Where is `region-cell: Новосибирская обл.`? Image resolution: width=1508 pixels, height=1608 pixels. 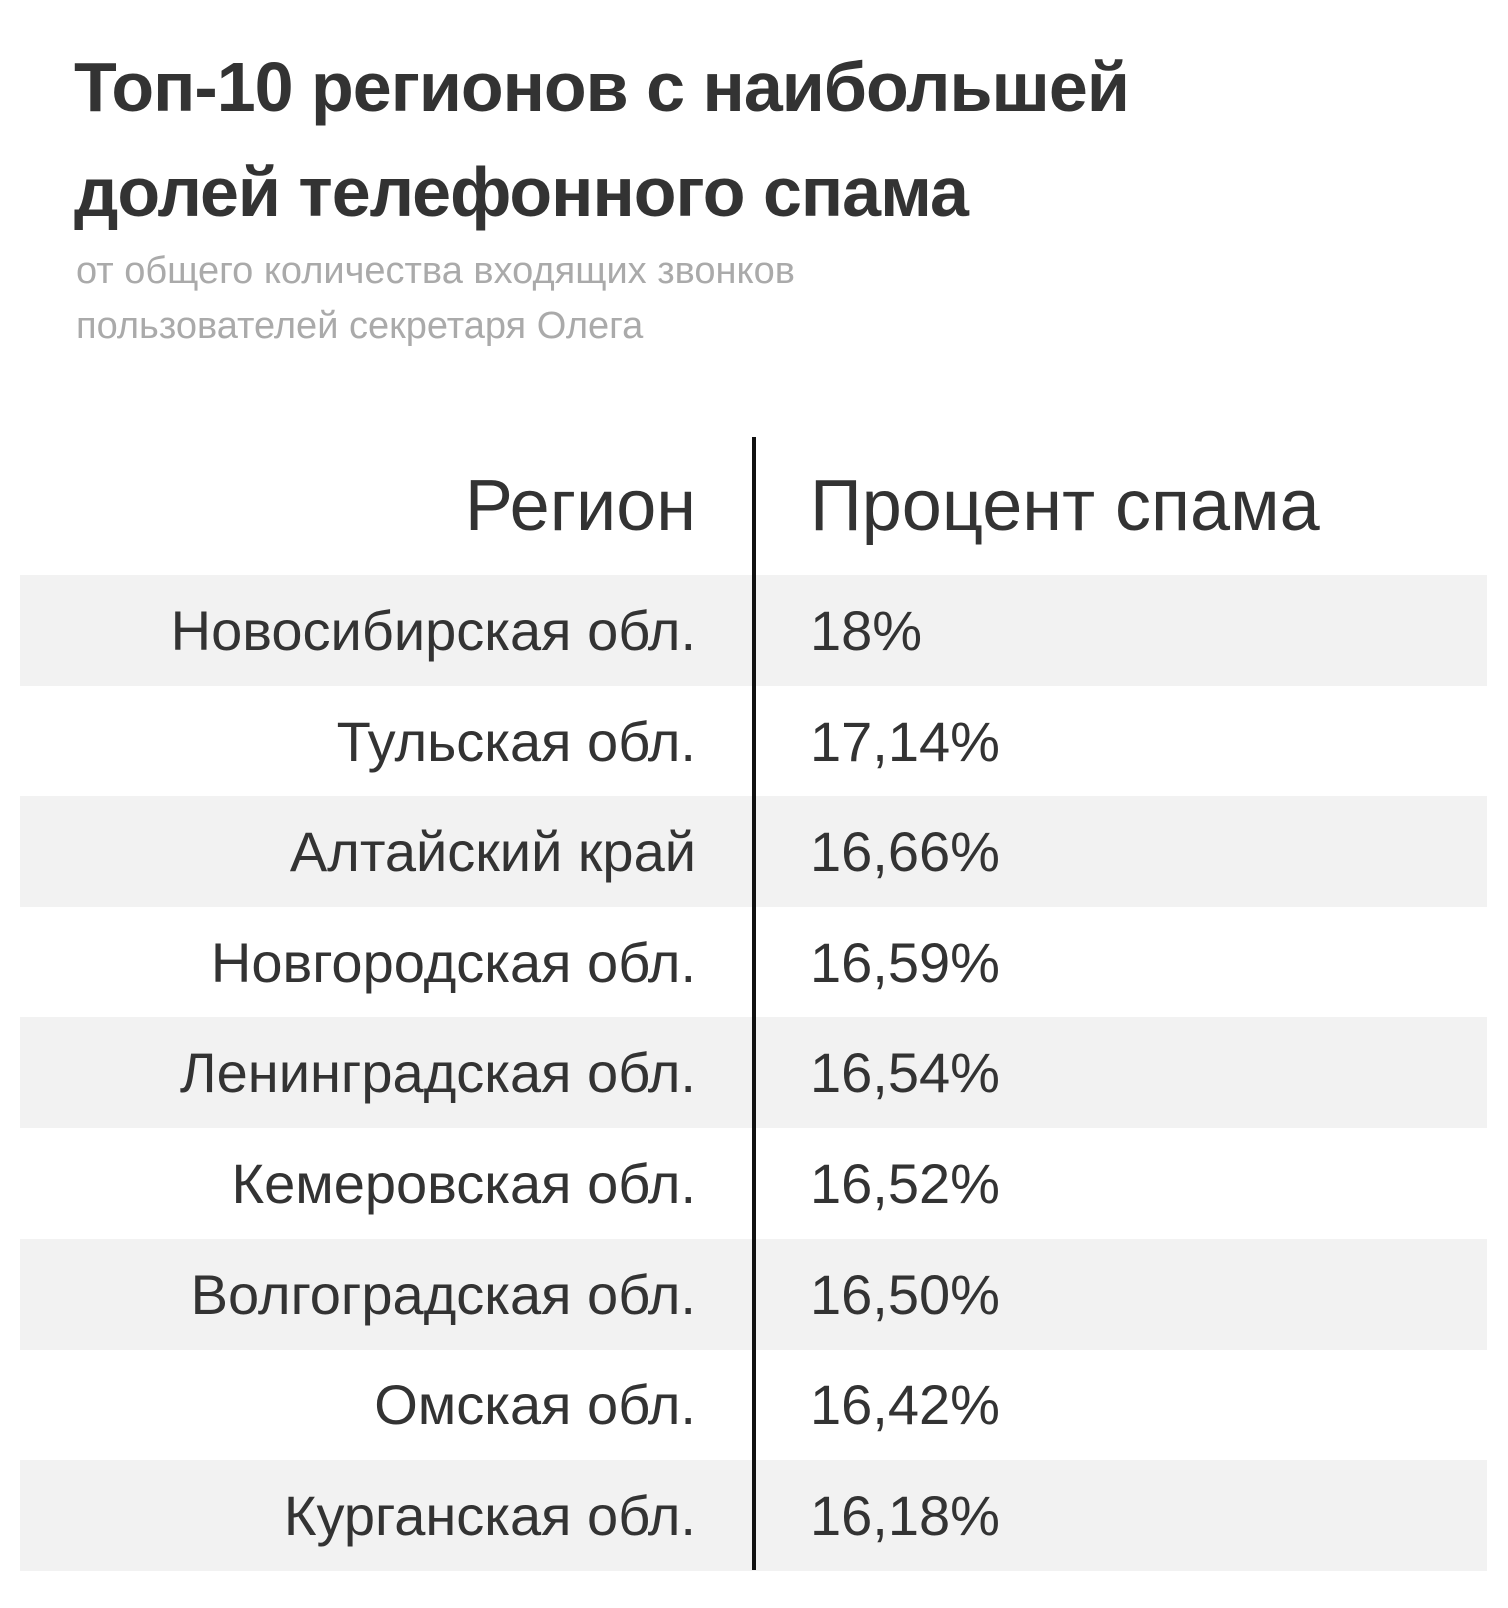 region-cell: Новосибирская обл. is located at coordinates (433, 630).